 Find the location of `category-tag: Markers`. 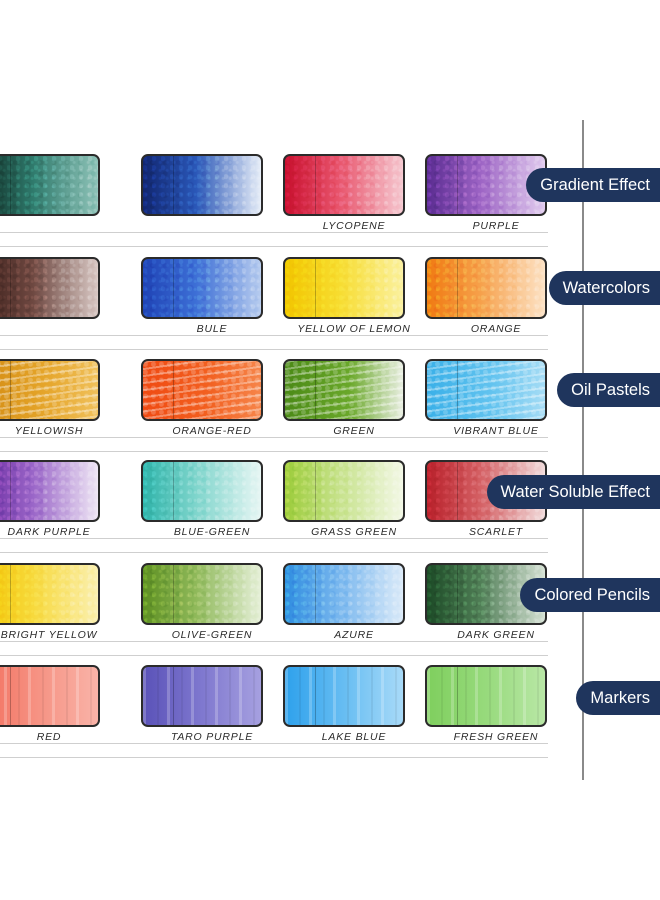

category-tag: Markers is located at coordinates (618, 698).